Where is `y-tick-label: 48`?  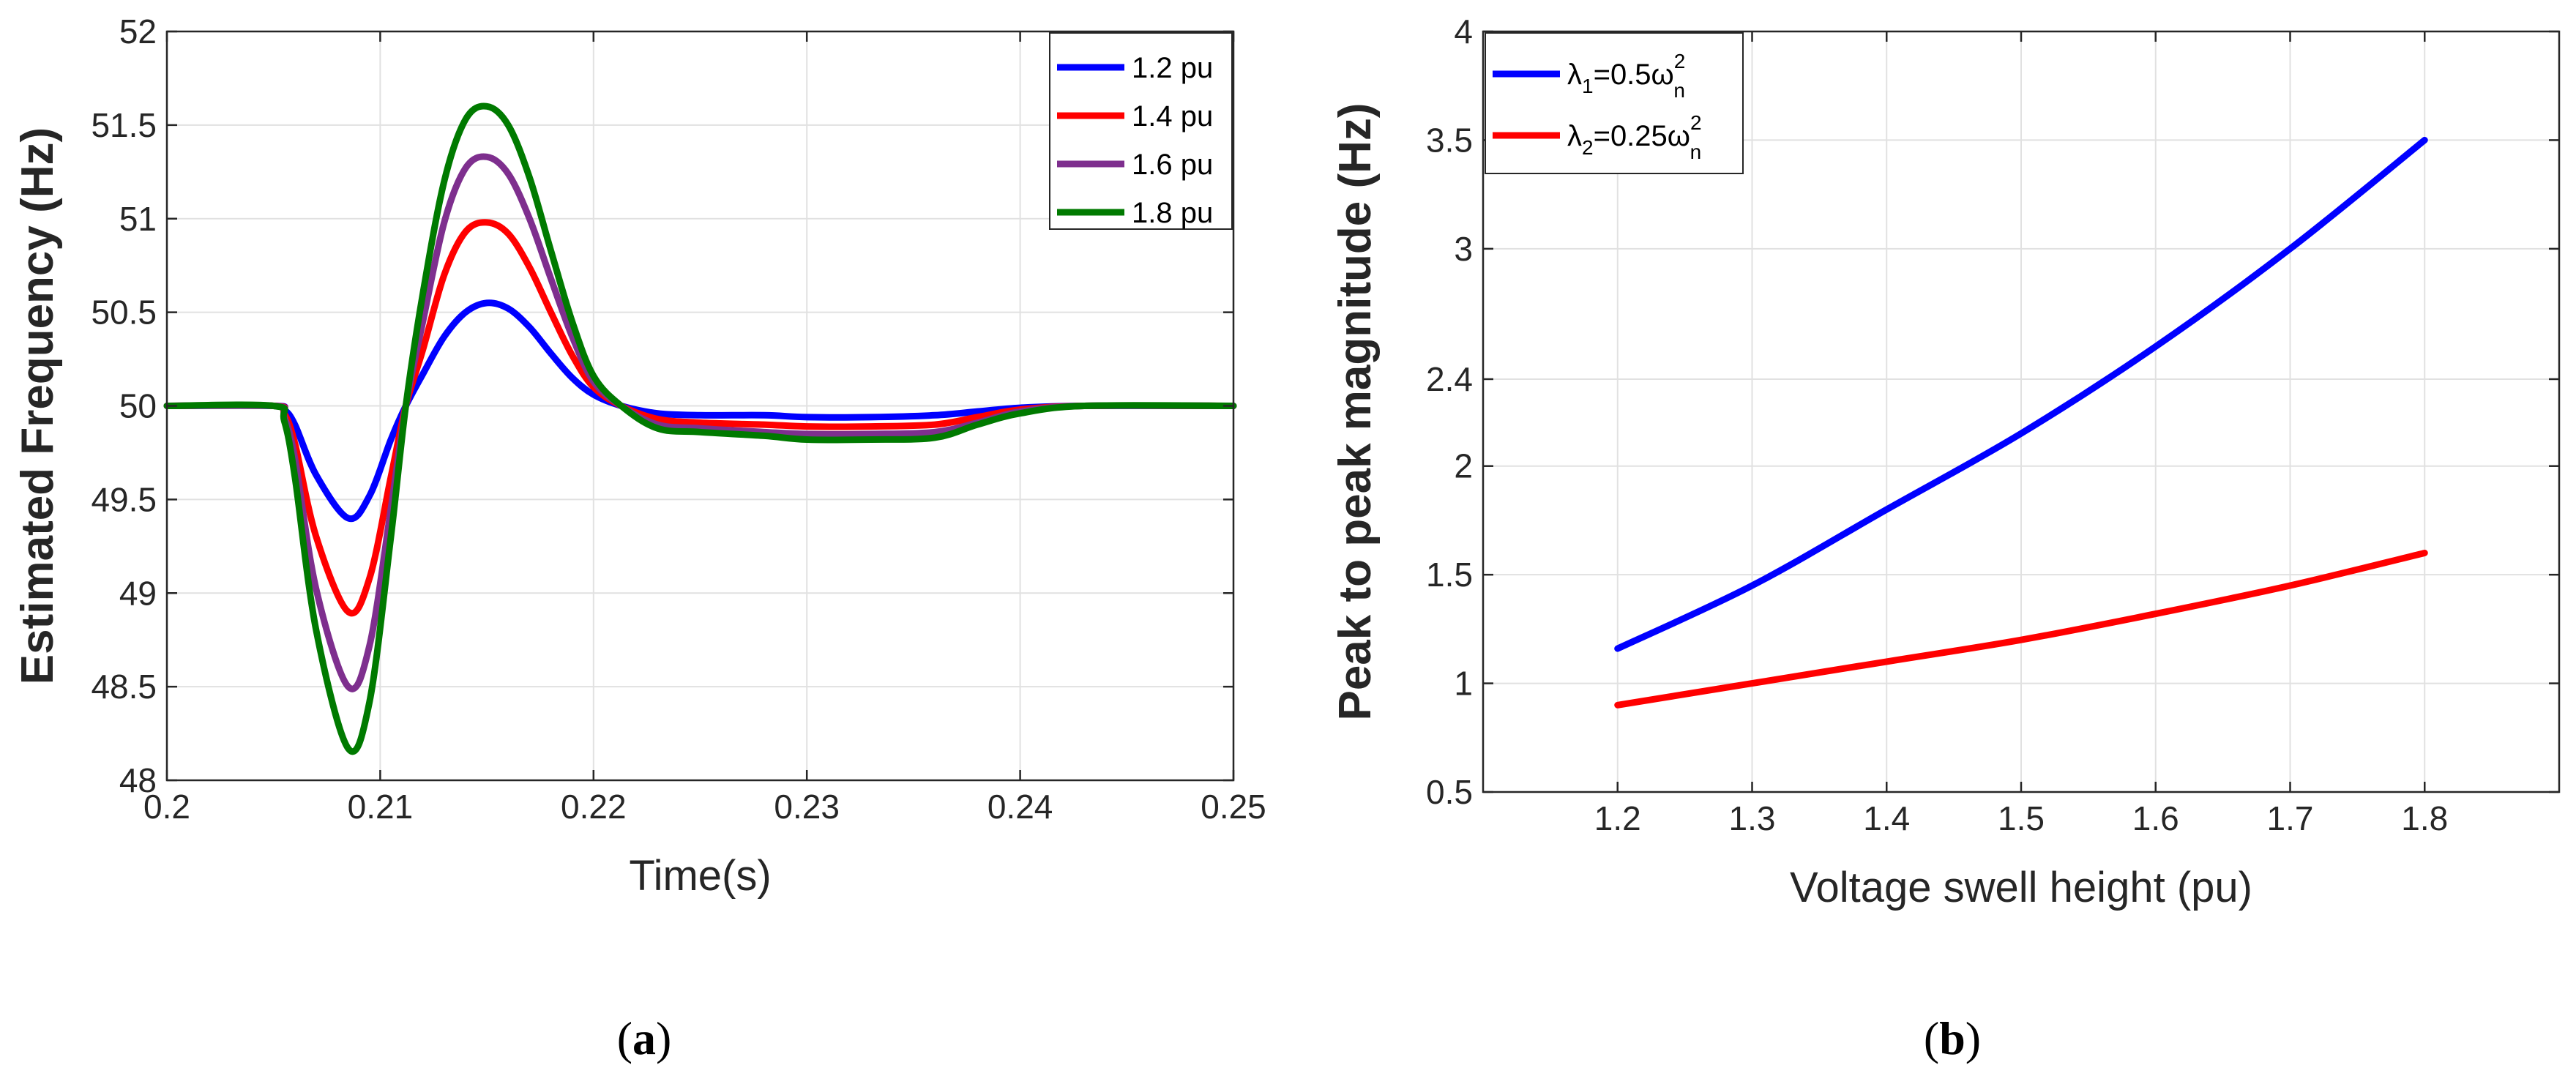 y-tick-label: 48 is located at coordinates (138, 780).